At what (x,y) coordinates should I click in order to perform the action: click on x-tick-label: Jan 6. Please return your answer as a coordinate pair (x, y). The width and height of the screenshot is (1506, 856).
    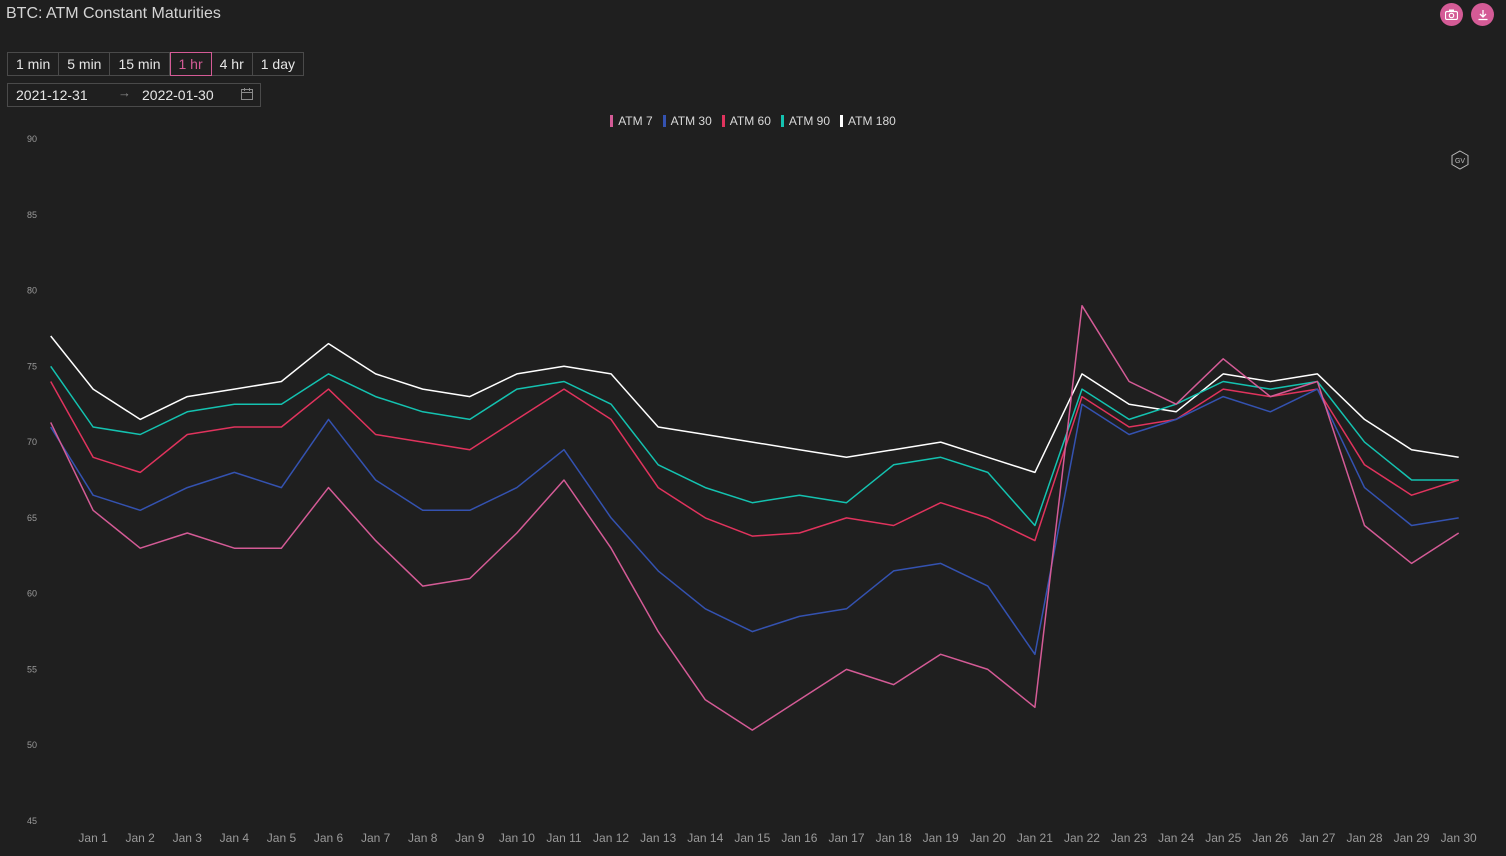
    Looking at the image, I should click on (329, 838).